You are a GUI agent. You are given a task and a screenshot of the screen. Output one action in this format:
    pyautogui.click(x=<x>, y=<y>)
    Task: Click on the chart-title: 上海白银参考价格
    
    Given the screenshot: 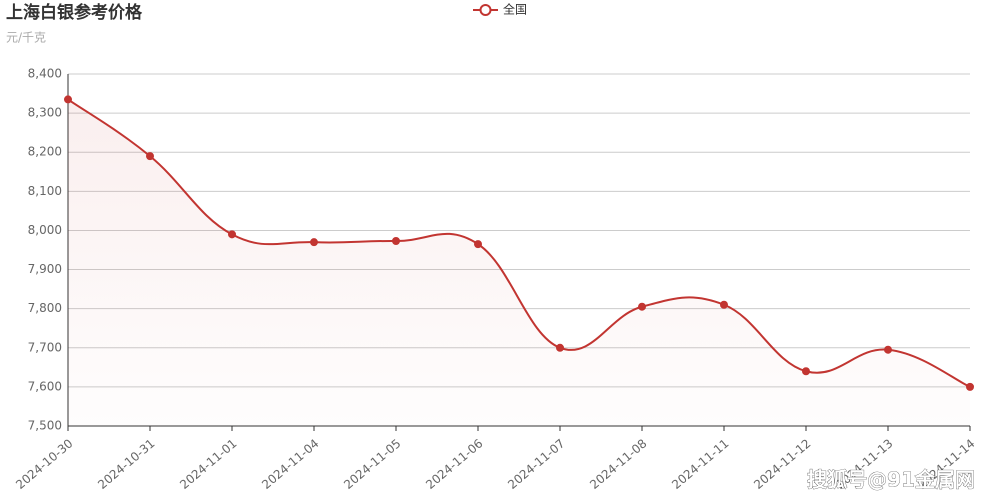 What is the action you would take?
    pyautogui.click(x=74, y=12)
    